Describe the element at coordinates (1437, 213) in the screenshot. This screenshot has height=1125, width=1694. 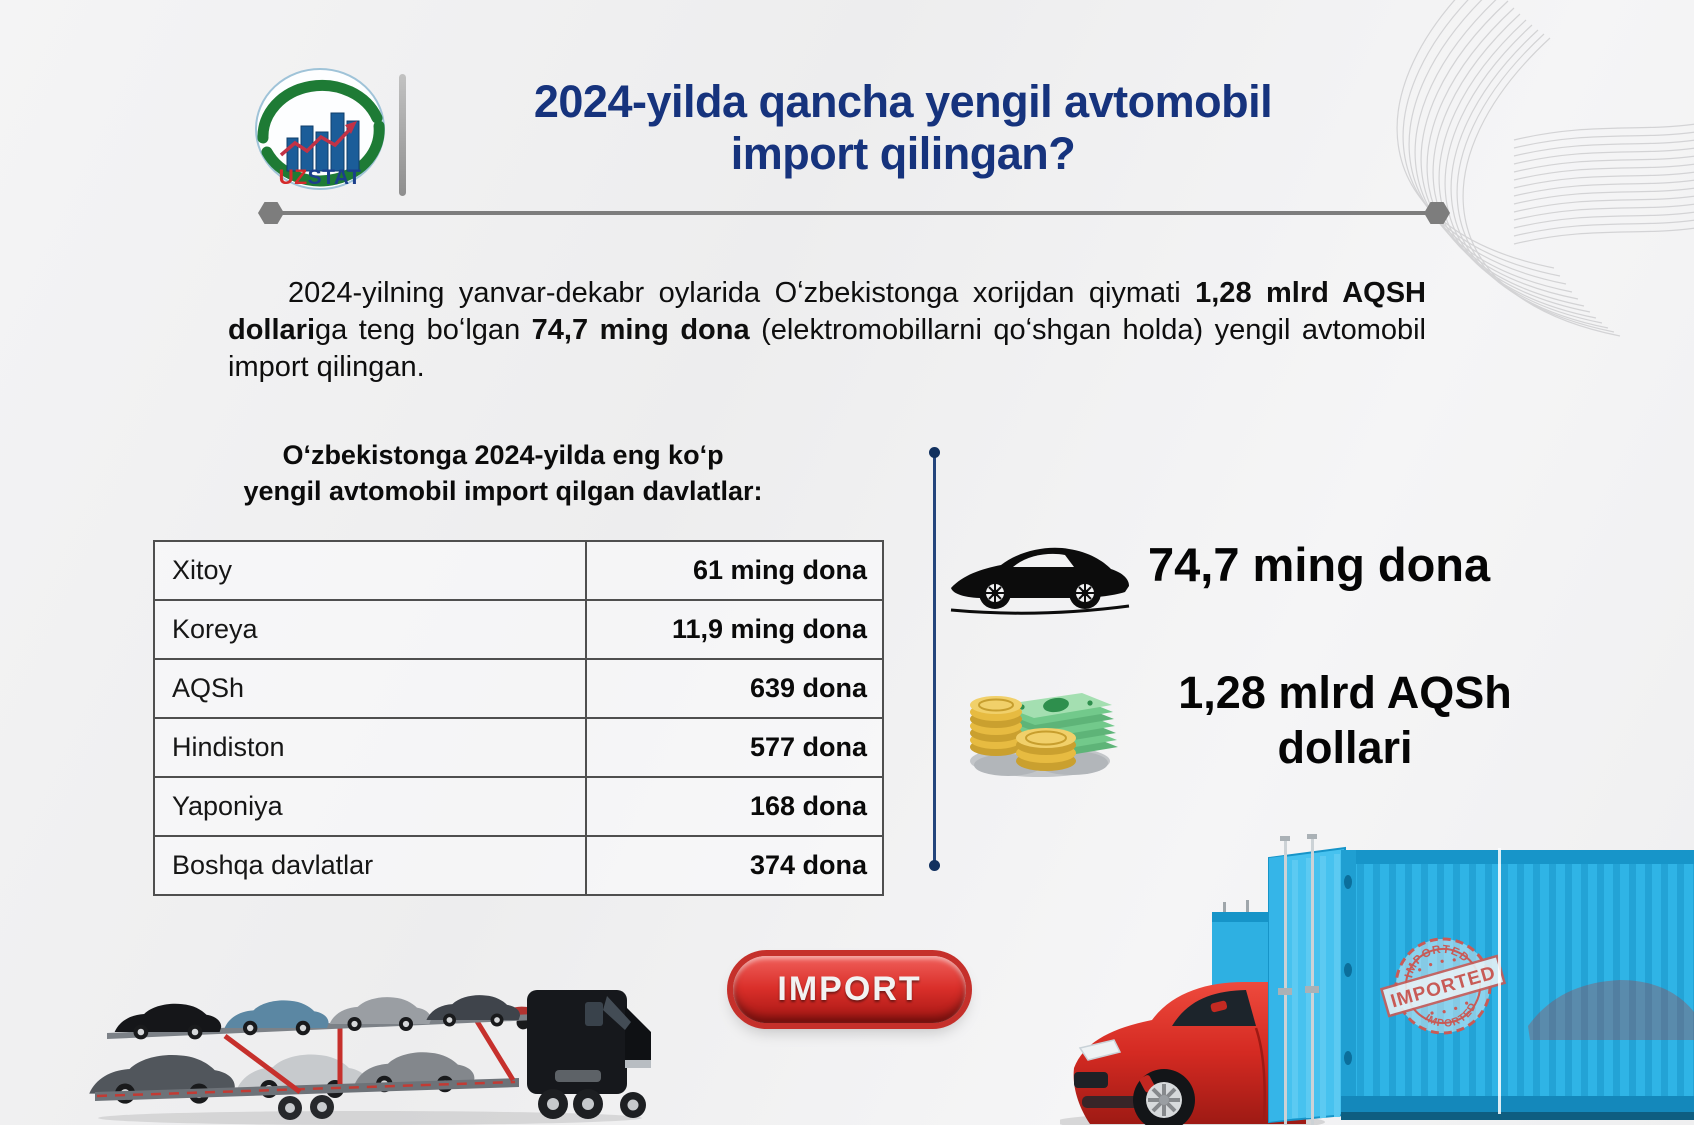
I see `divider-hexagon-right` at that location.